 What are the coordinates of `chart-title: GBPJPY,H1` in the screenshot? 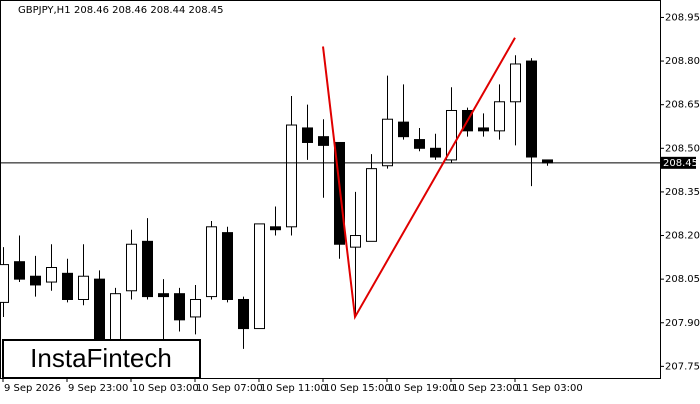 It's located at (44, 10).